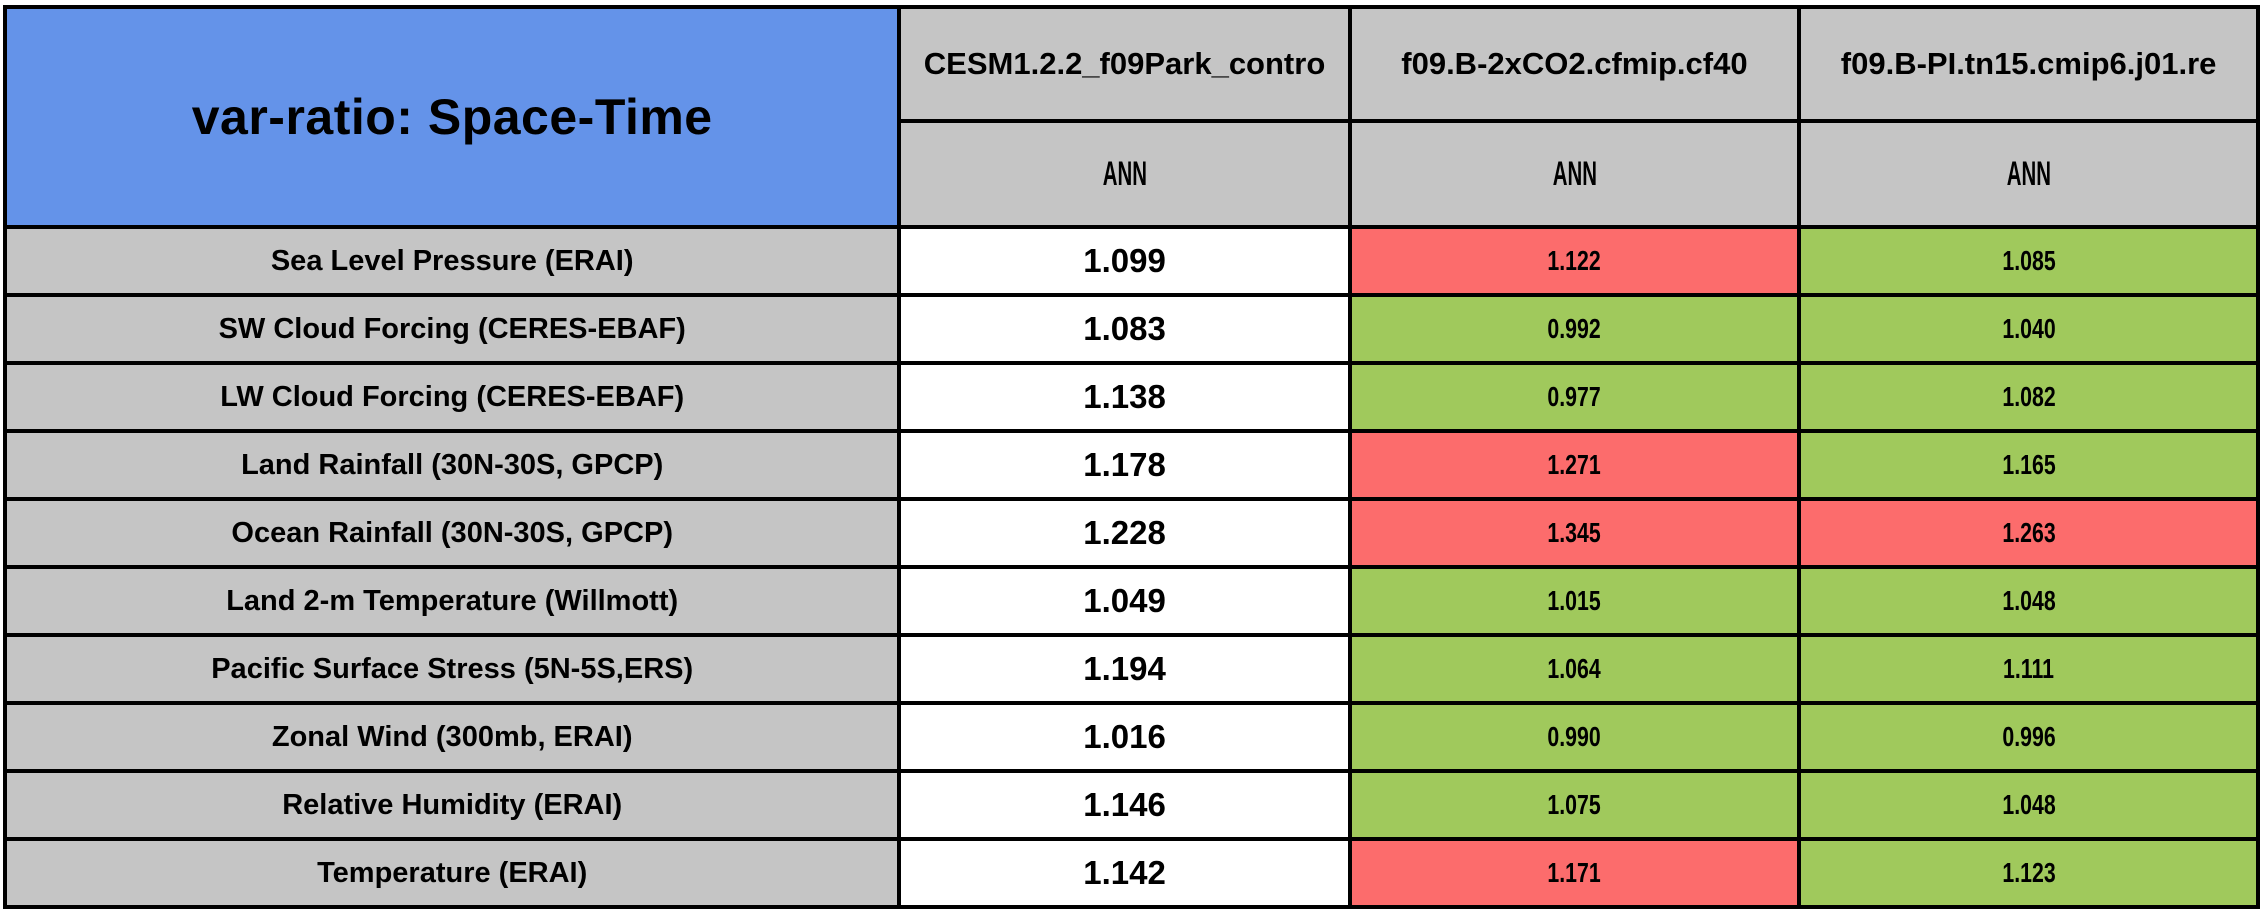  I want to click on metric-value: 1.263, so click(2028, 532).